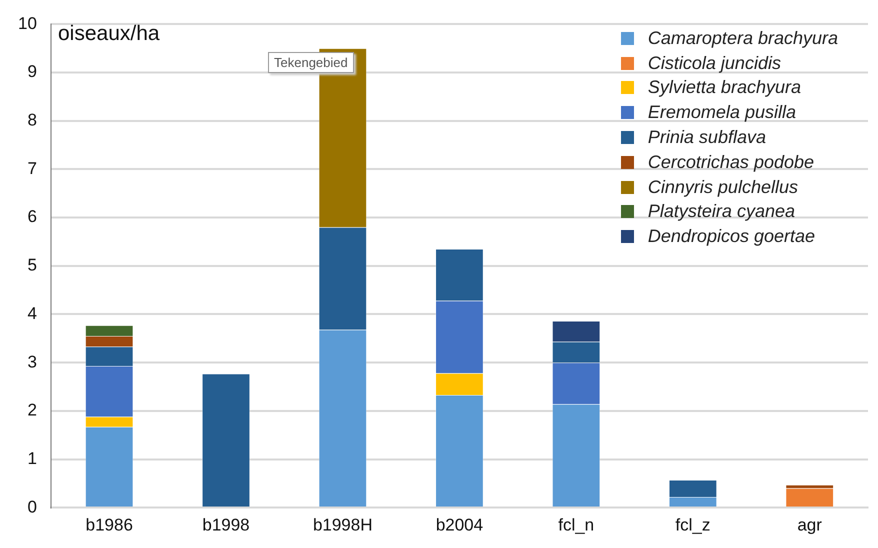 The height and width of the screenshot is (548, 878). What do you see at coordinates (731, 162) in the screenshot?
I see `legend-label: Cercotrichas podobe` at bounding box center [731, 162].